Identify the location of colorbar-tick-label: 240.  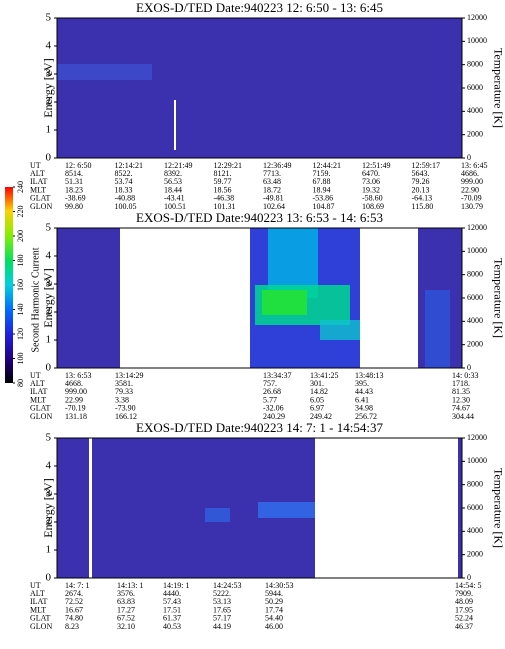
(20, 187).